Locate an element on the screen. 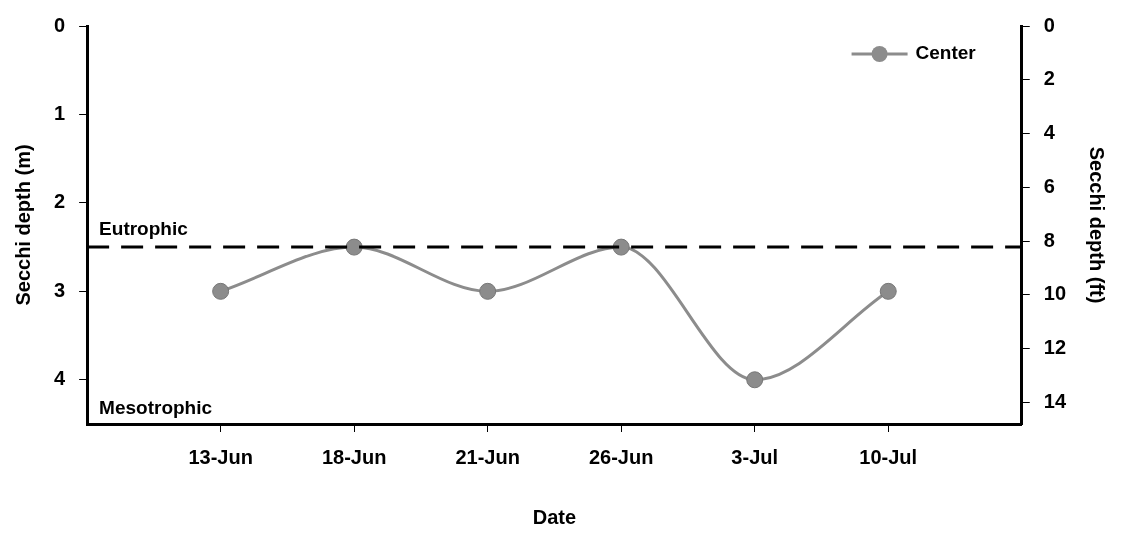  ref-line-label: Eutrophic is located at coordinates (144, 228).